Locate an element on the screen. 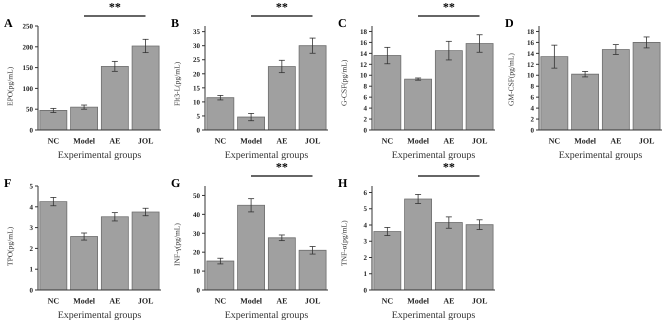 This screenshot has height=324, width=669. chart-title: A is located at coordinates (8, 23).